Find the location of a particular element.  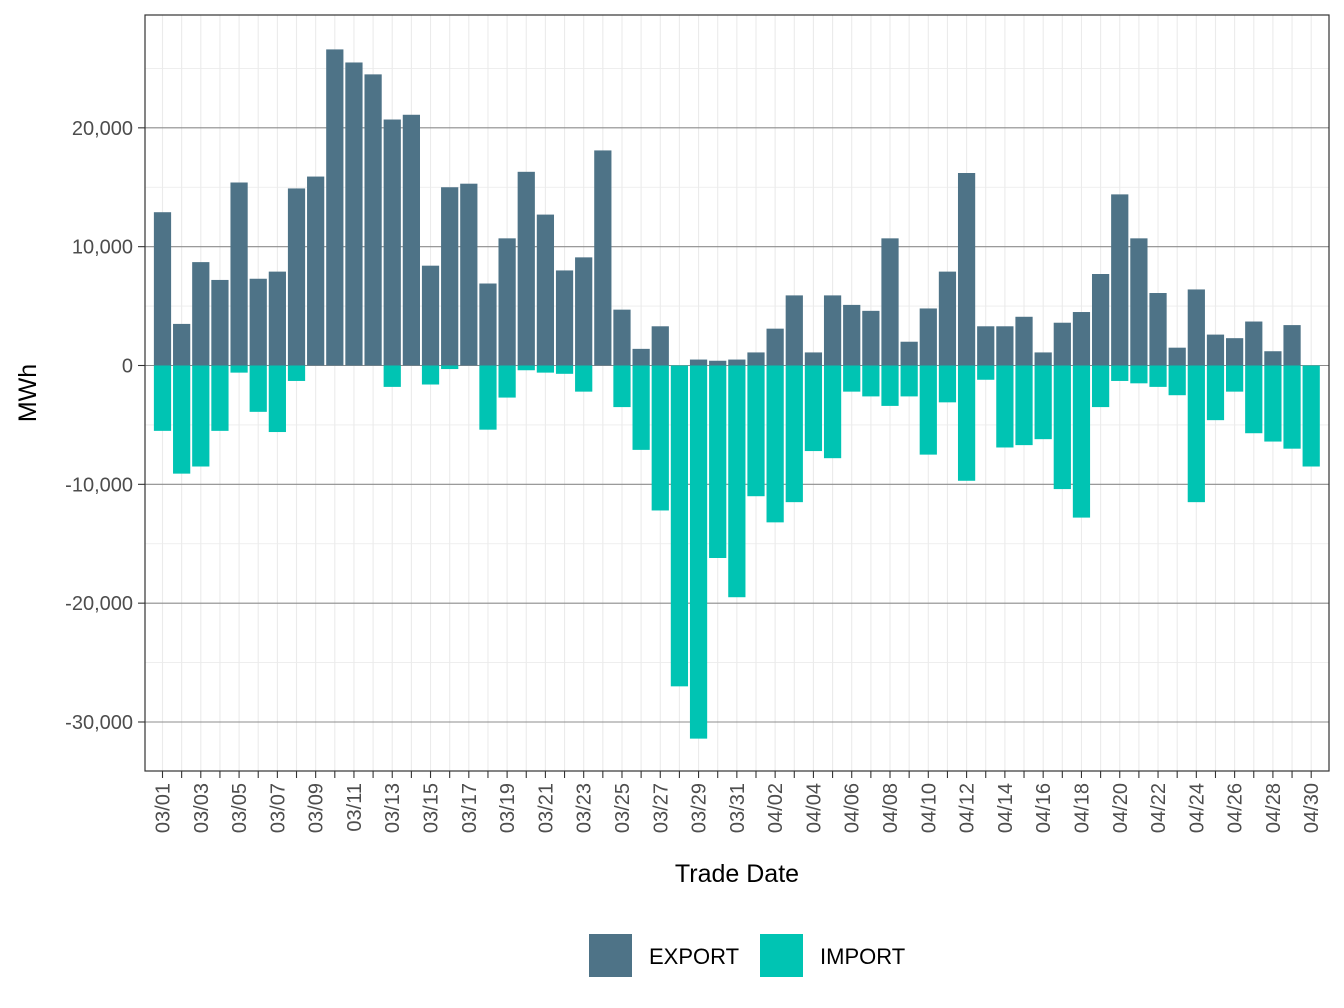

x-tick-label: 03/25 is located at coordinates (623, 808).